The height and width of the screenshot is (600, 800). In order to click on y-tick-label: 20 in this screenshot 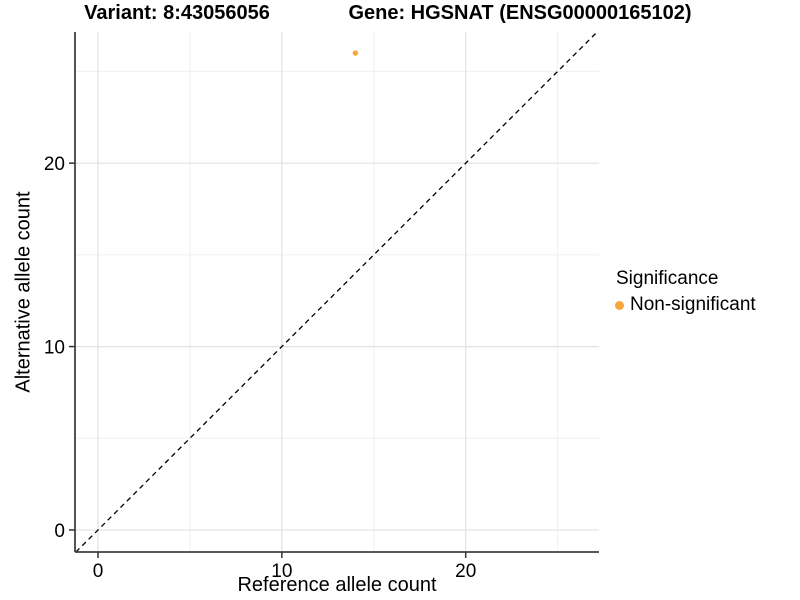, I will do `click(54, 164)`.